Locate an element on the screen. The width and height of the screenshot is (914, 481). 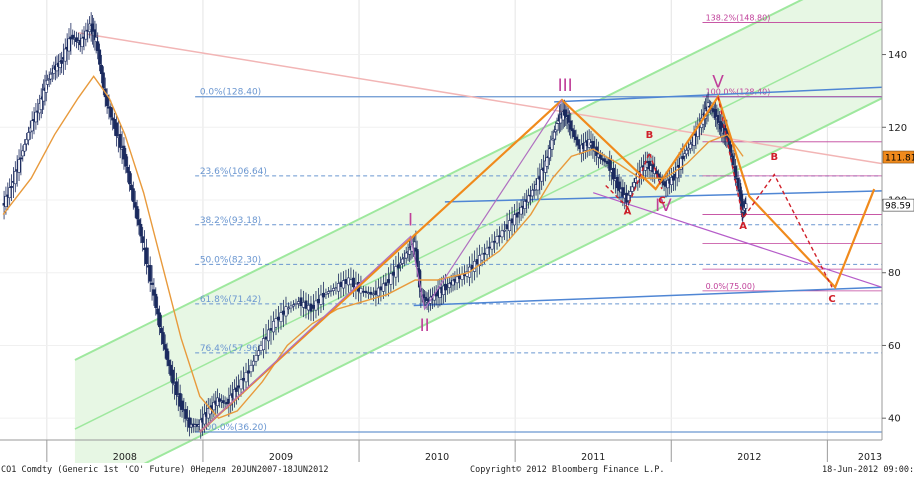
x-tick-label: 2009 is located at coordinates (281, 457).